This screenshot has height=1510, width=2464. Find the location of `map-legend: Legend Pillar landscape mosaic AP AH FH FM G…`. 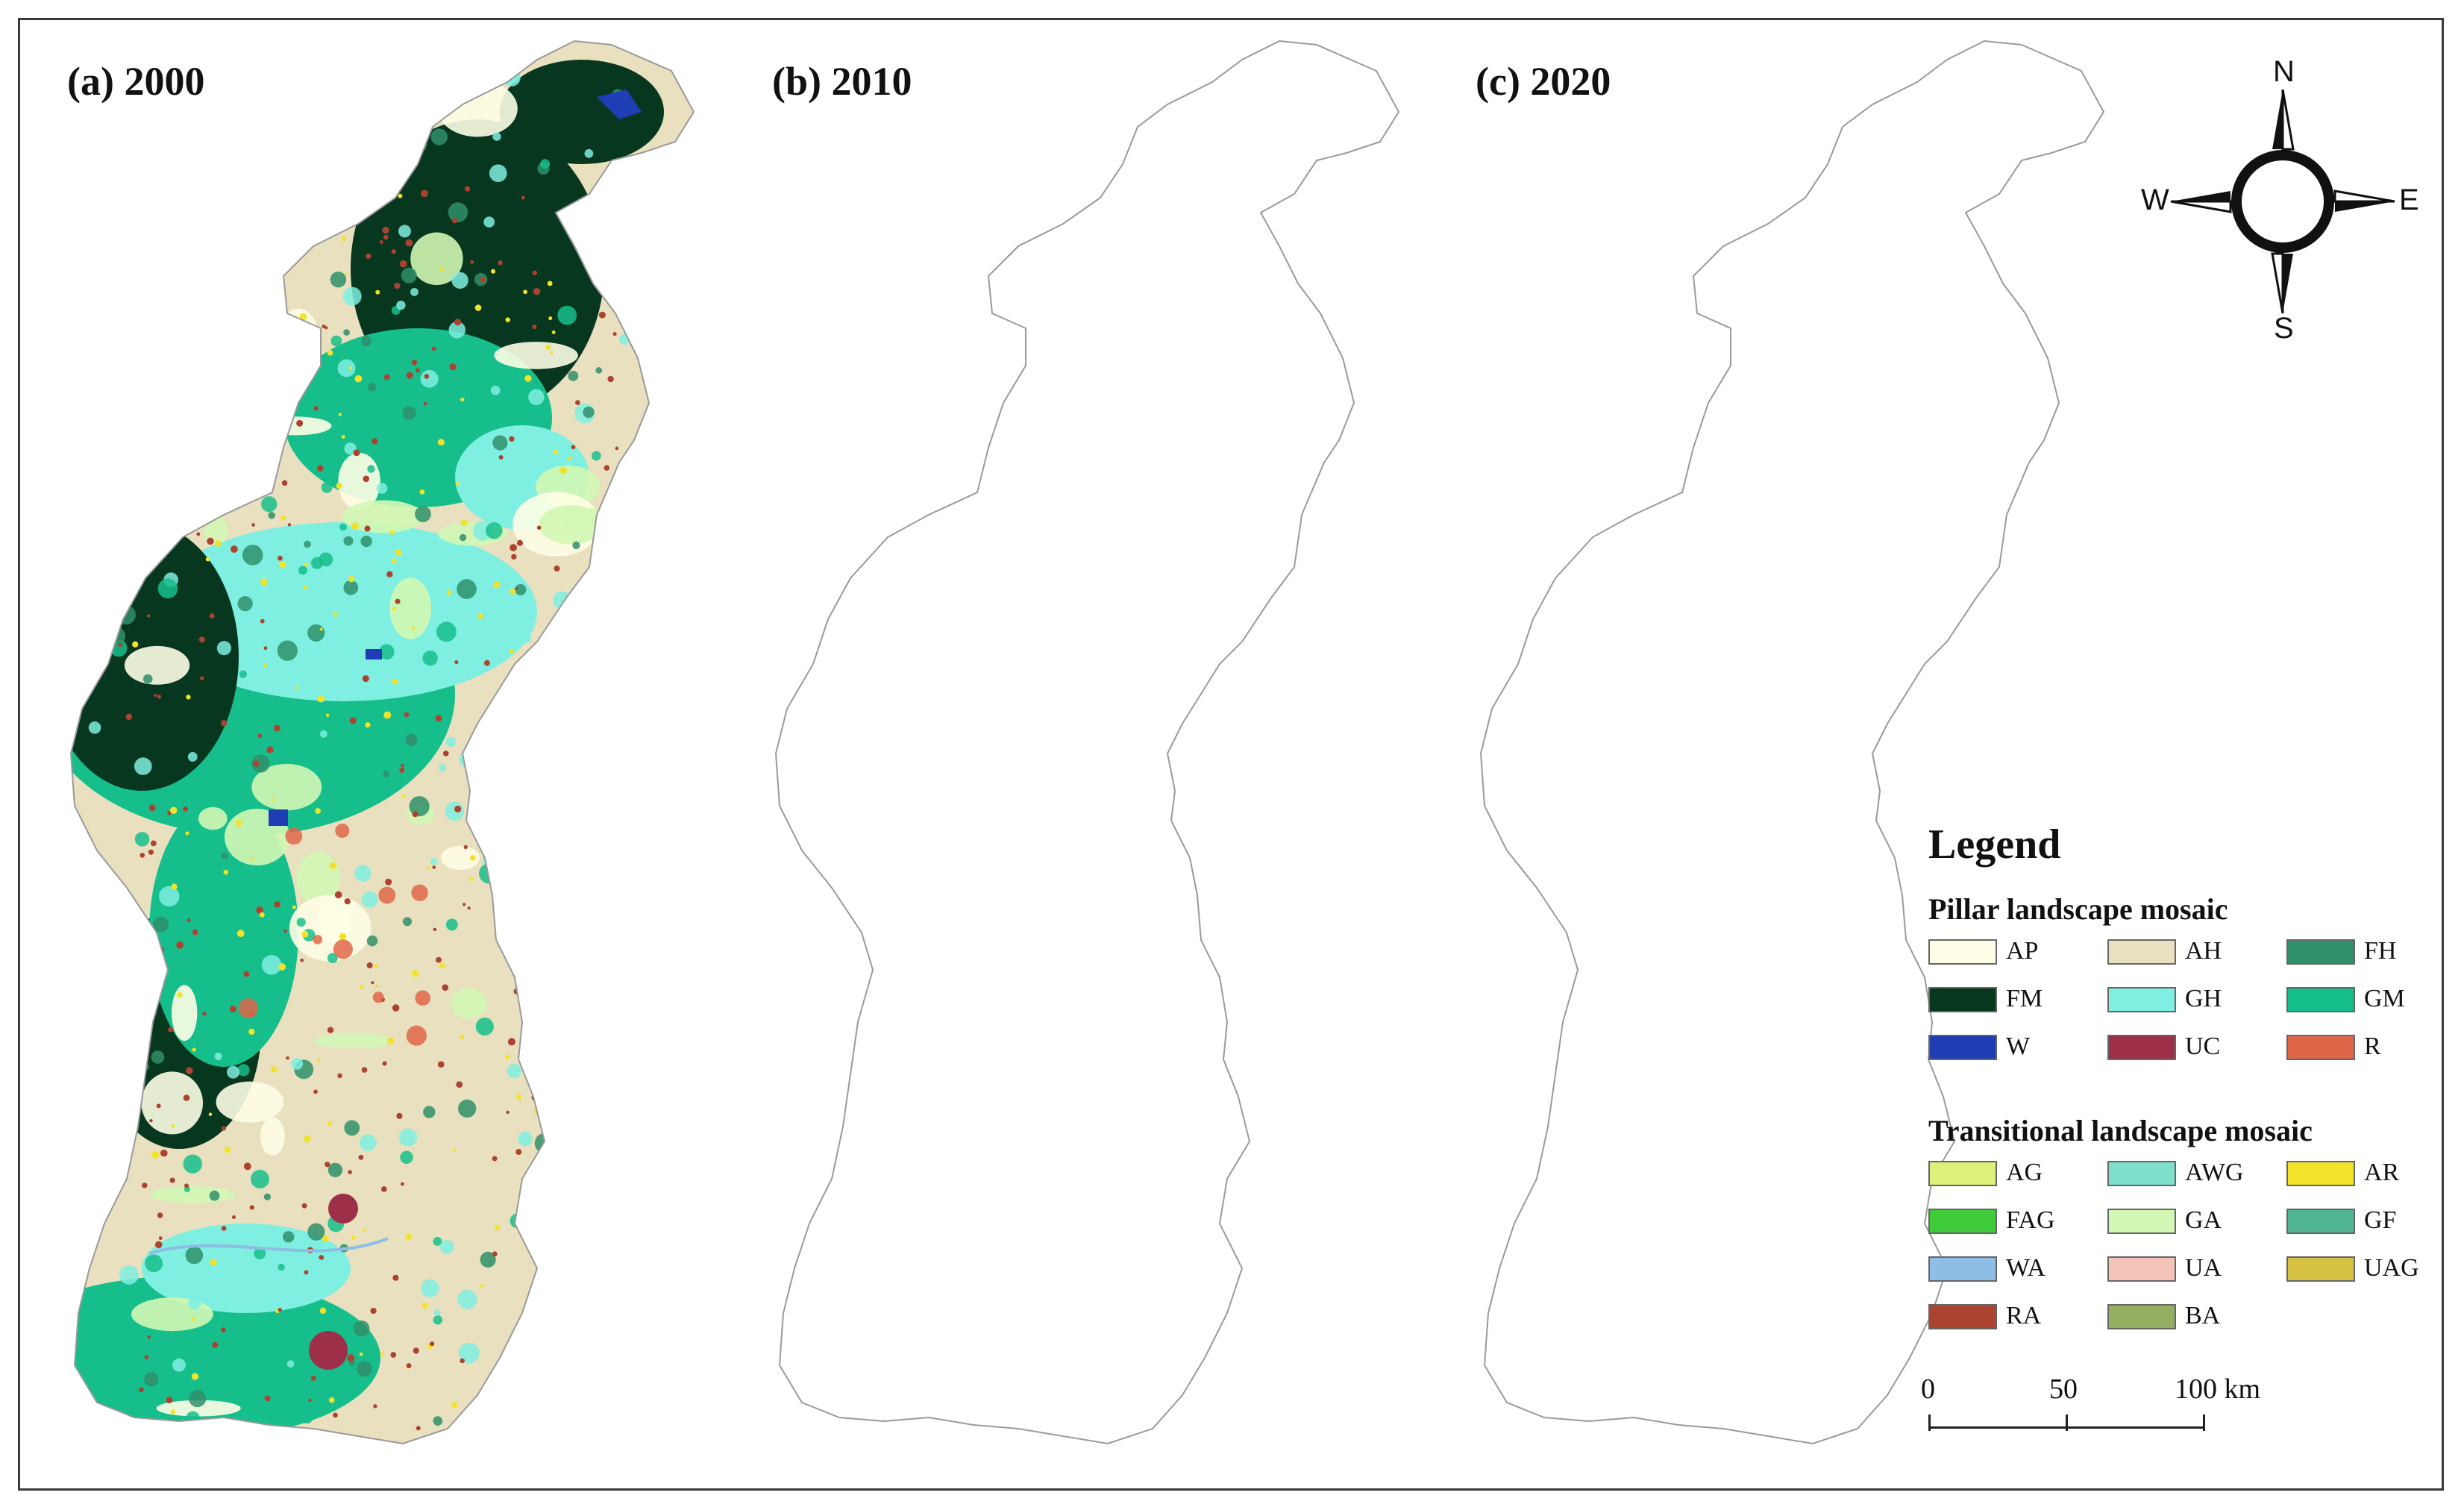

map-legend: Legend Pillar landscape mosaic AP AH FH FM G… is located at coordinates (2189, 1141).